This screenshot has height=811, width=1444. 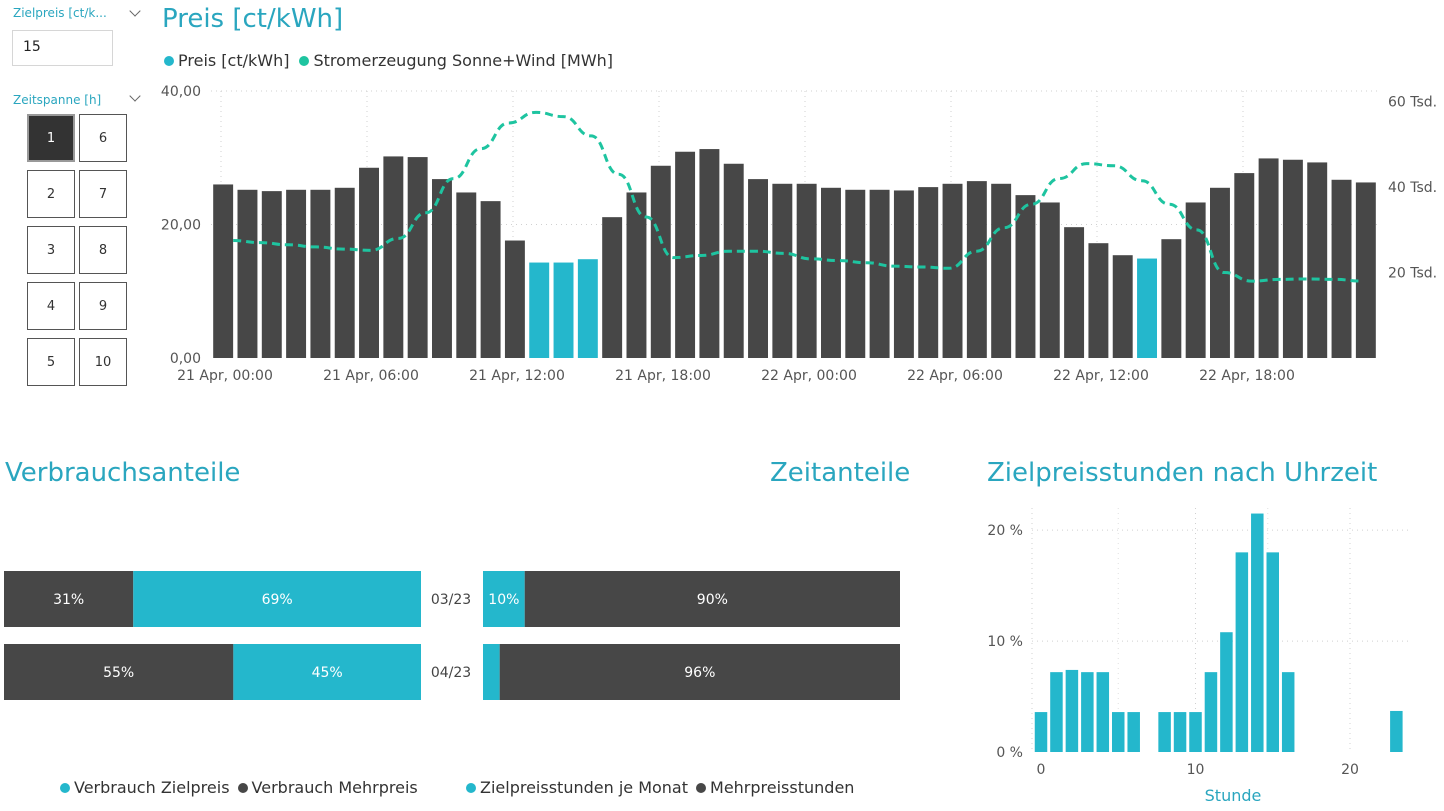 I want to click on x-tick-label: 21 Apr, 12:00, so click(x=517, y=376).